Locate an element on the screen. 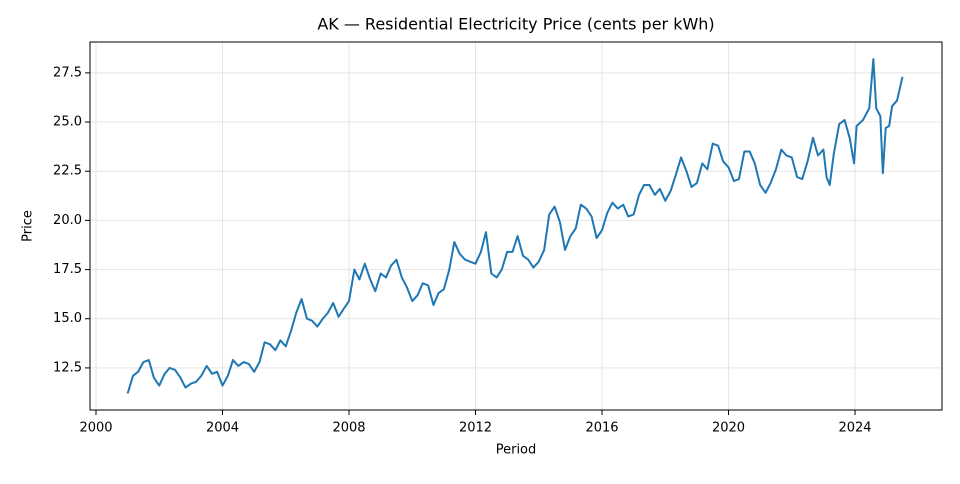 The image size is (960, 484). x-tick-label: 2016 is located at coordinates (601, 428).